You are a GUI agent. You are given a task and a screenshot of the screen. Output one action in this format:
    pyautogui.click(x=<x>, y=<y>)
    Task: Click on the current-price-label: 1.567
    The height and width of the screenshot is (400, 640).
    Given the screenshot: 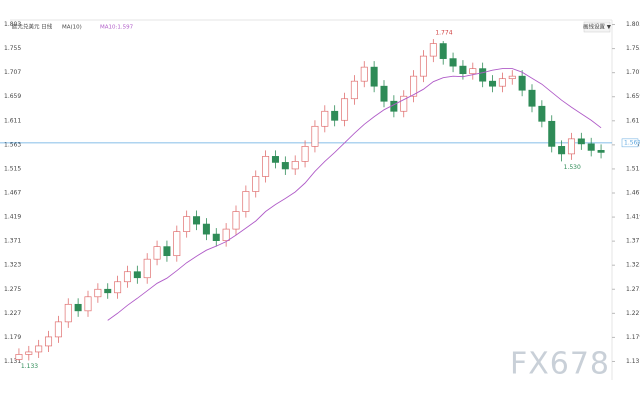 What is the action you would take?
    pyautogui.click(x=632, y=142)
    